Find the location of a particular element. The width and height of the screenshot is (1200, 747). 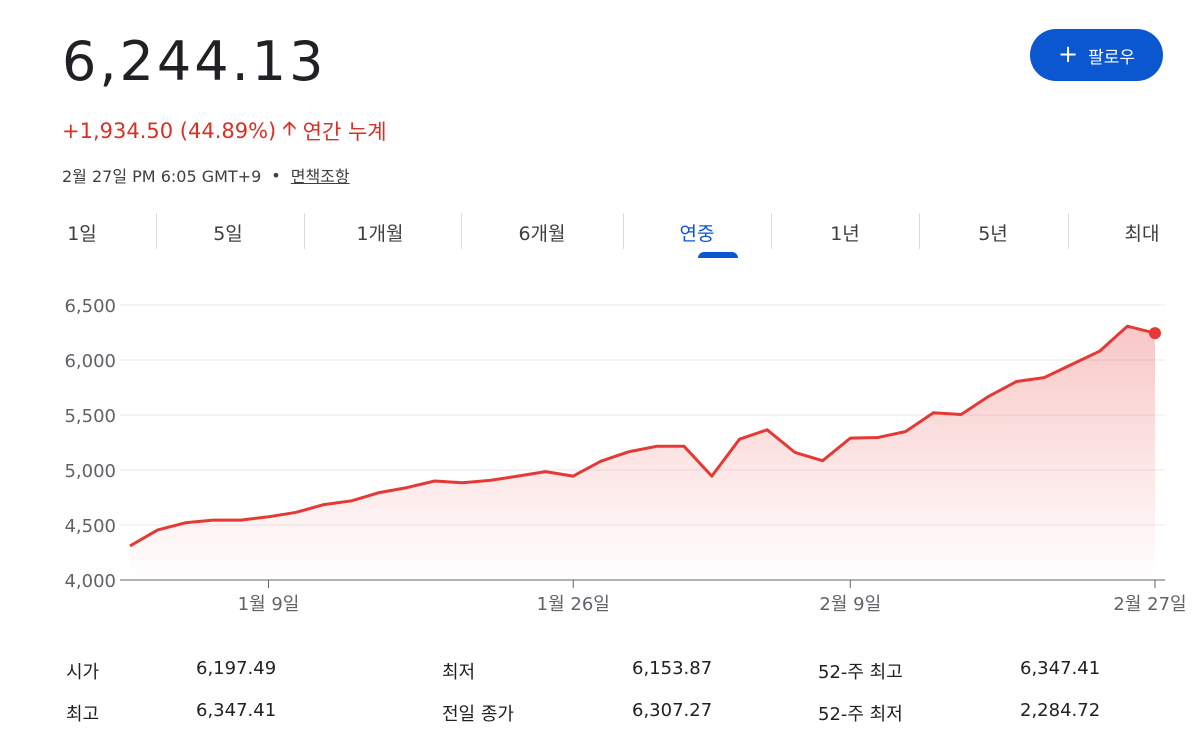

plus-icon: + is located at coordinates (1068, 54).